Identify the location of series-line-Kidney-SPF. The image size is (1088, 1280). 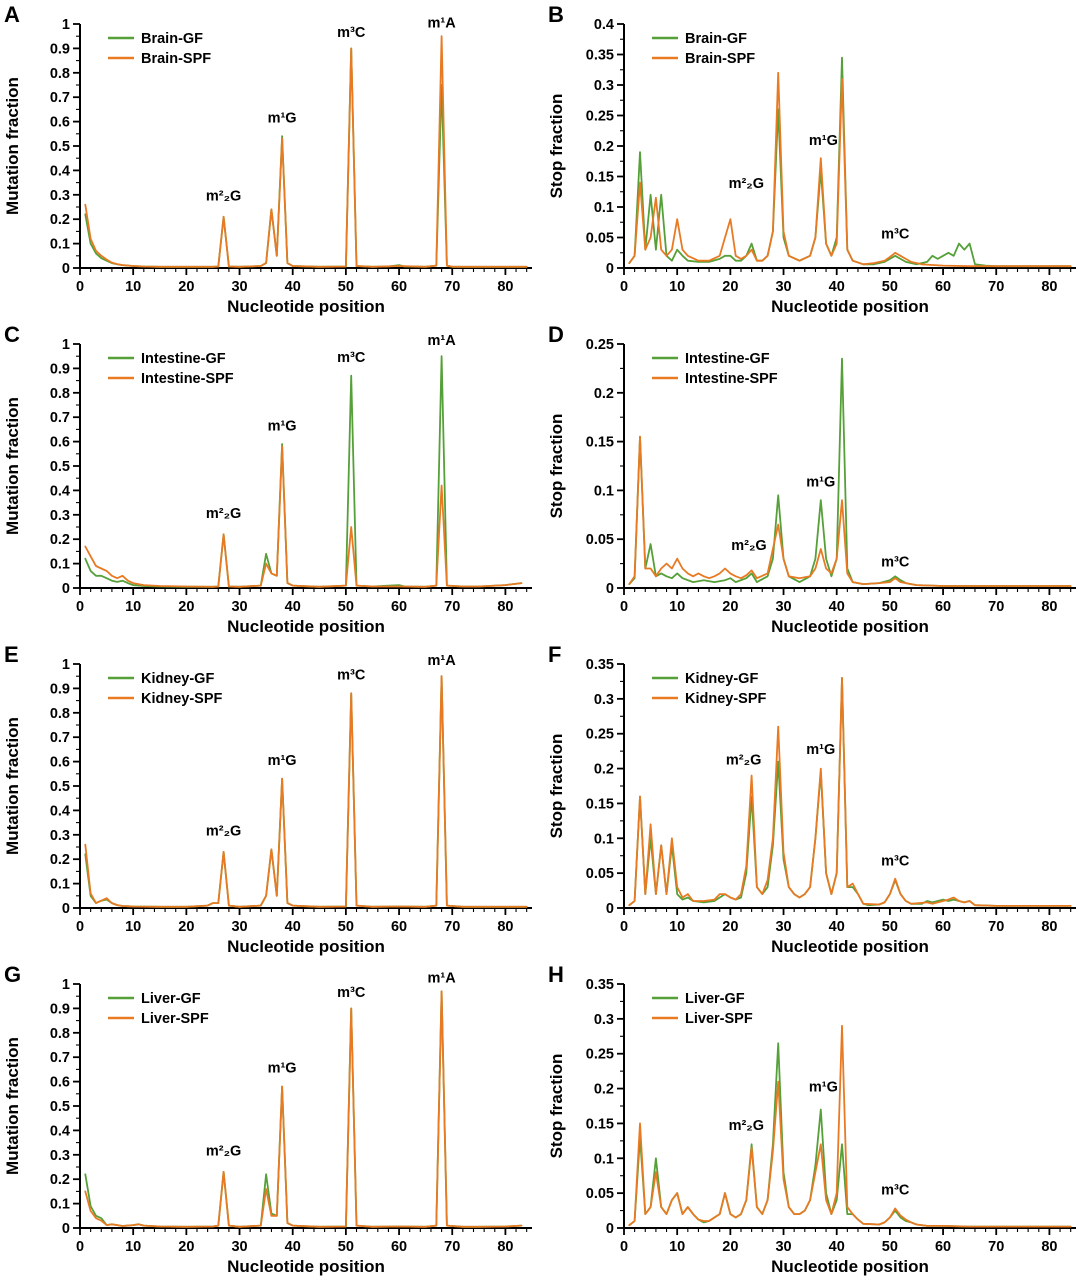
(306, 791).